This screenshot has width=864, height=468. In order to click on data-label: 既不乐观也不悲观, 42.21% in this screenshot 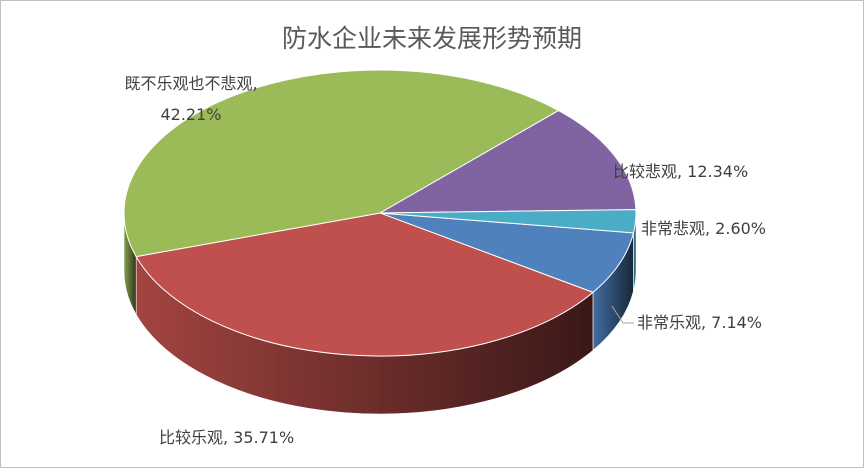, I will do `click(191, 99)`.